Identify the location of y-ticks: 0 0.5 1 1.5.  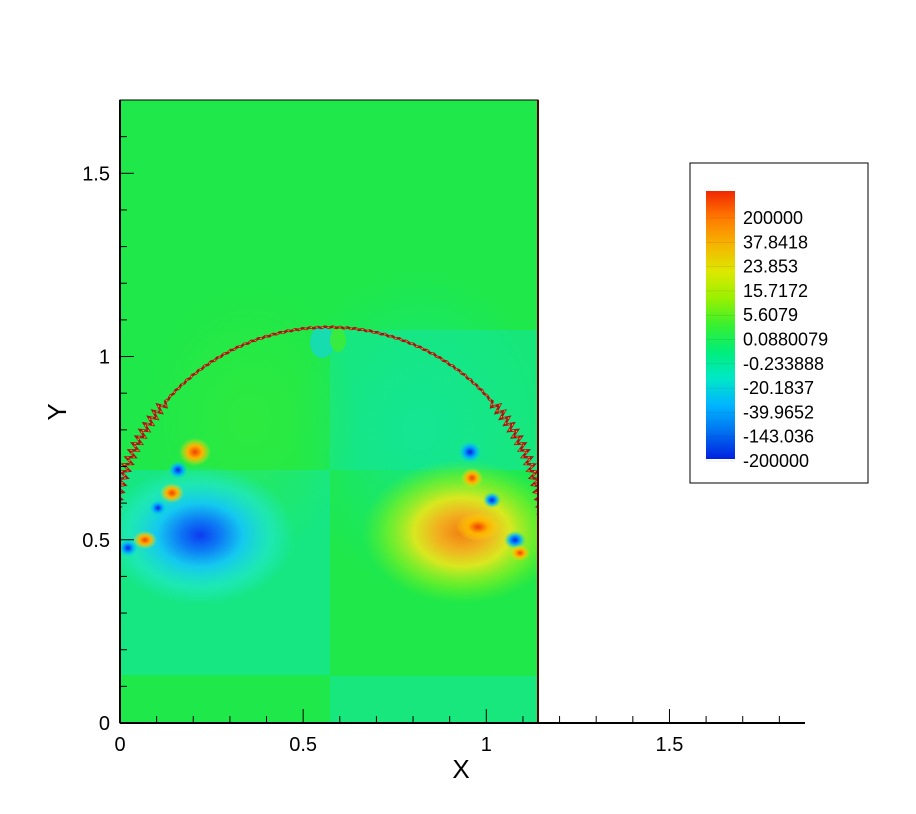
(108, 417).